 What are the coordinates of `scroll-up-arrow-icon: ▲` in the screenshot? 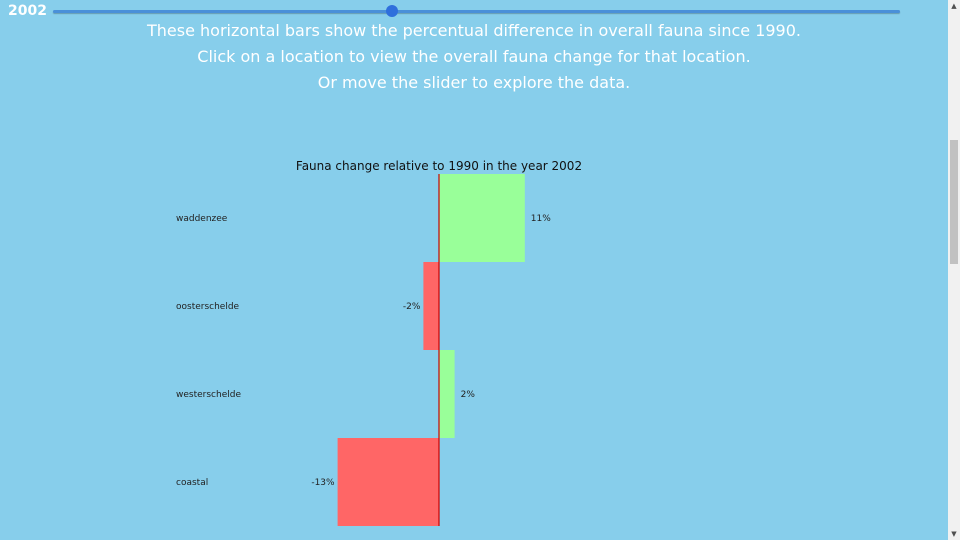 It's located at (954, 6).